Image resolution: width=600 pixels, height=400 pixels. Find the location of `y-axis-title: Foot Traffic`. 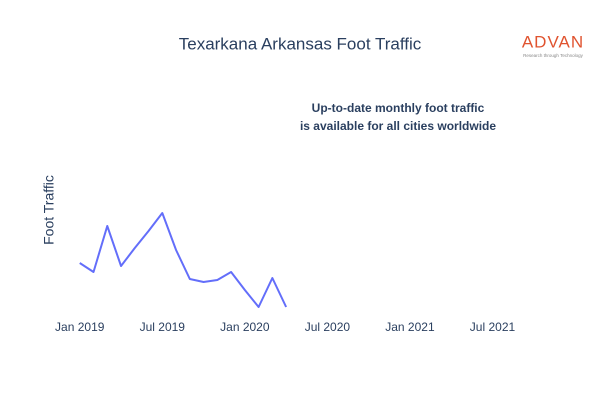

y-axis-title: Foot Traffic is located at coordinates (49, 210).